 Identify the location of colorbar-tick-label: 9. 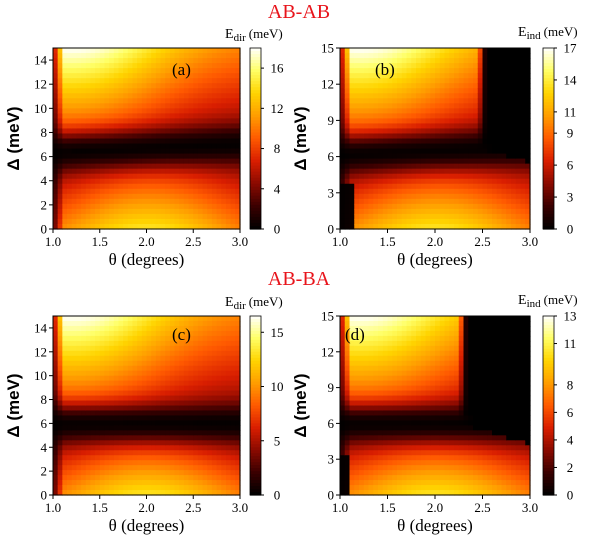
(570, 133).